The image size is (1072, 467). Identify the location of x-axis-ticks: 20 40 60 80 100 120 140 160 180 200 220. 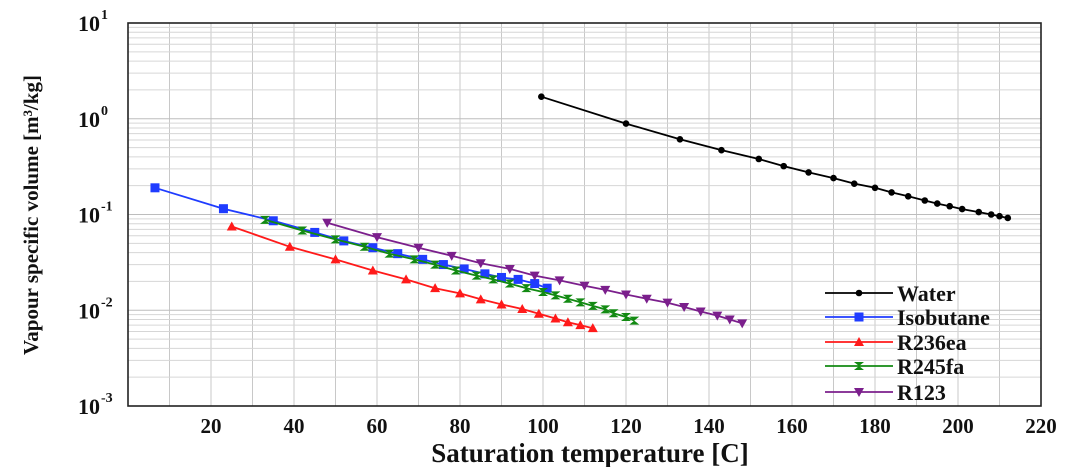
(629, 426).